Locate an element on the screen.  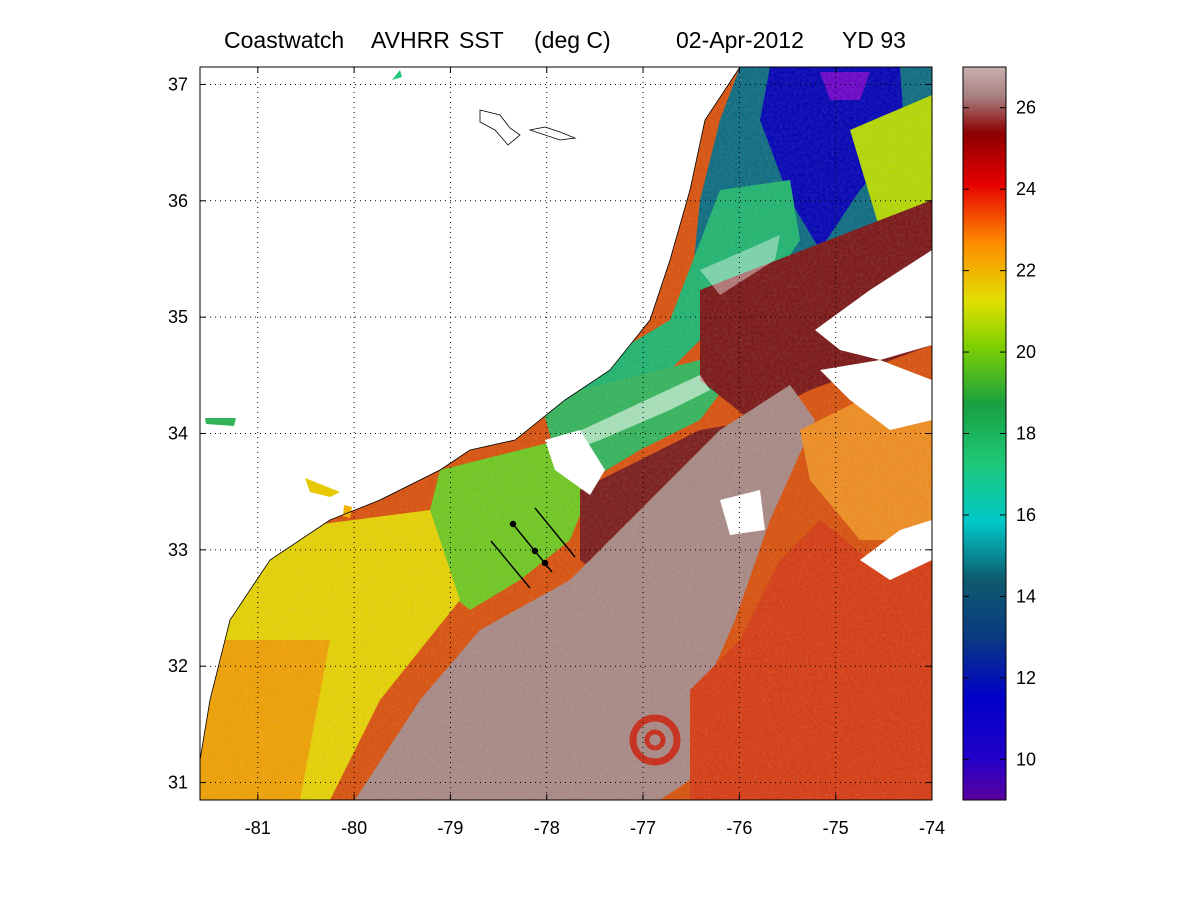
colorbar-tick-label: 14 is located at coordinates (1026, 596).